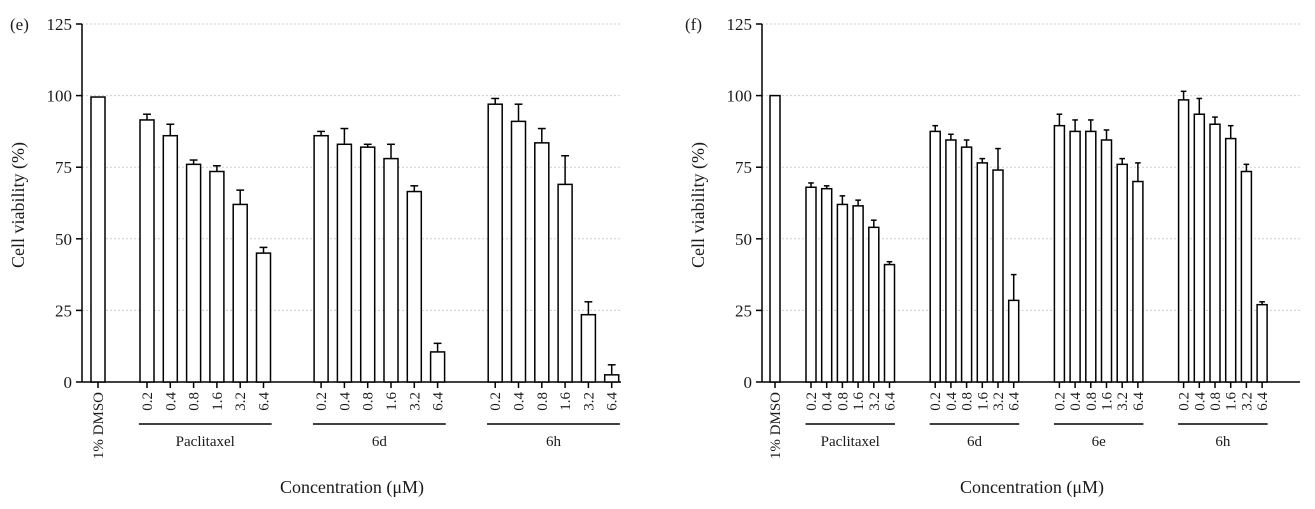 The width and height of the screenshot is (1315, 509). I want to click on panel-label: (f), so click(693, 24).